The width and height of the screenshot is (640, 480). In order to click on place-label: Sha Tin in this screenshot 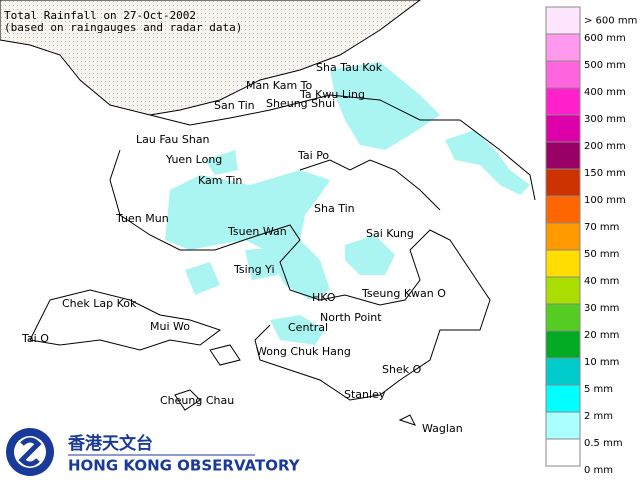, I will do `click(334, 208)`.